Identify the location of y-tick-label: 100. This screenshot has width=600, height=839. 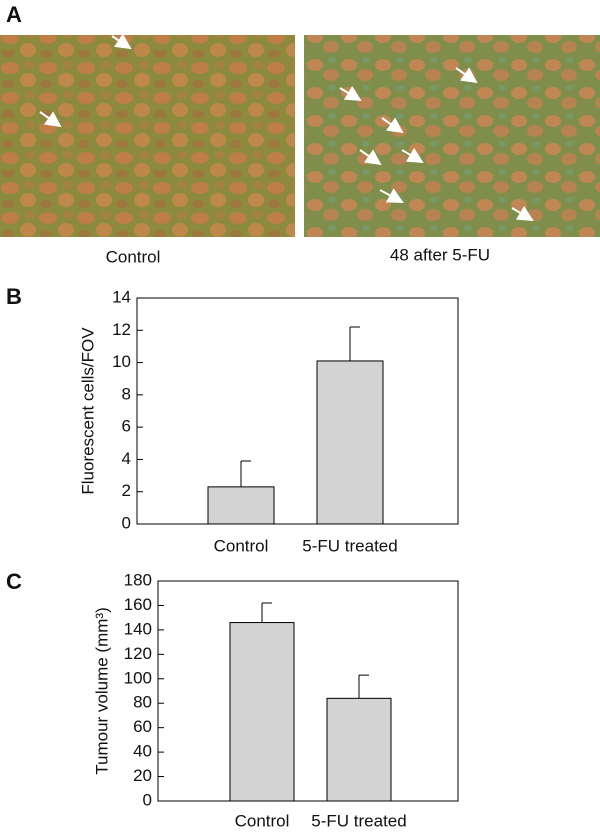
(138, 677).